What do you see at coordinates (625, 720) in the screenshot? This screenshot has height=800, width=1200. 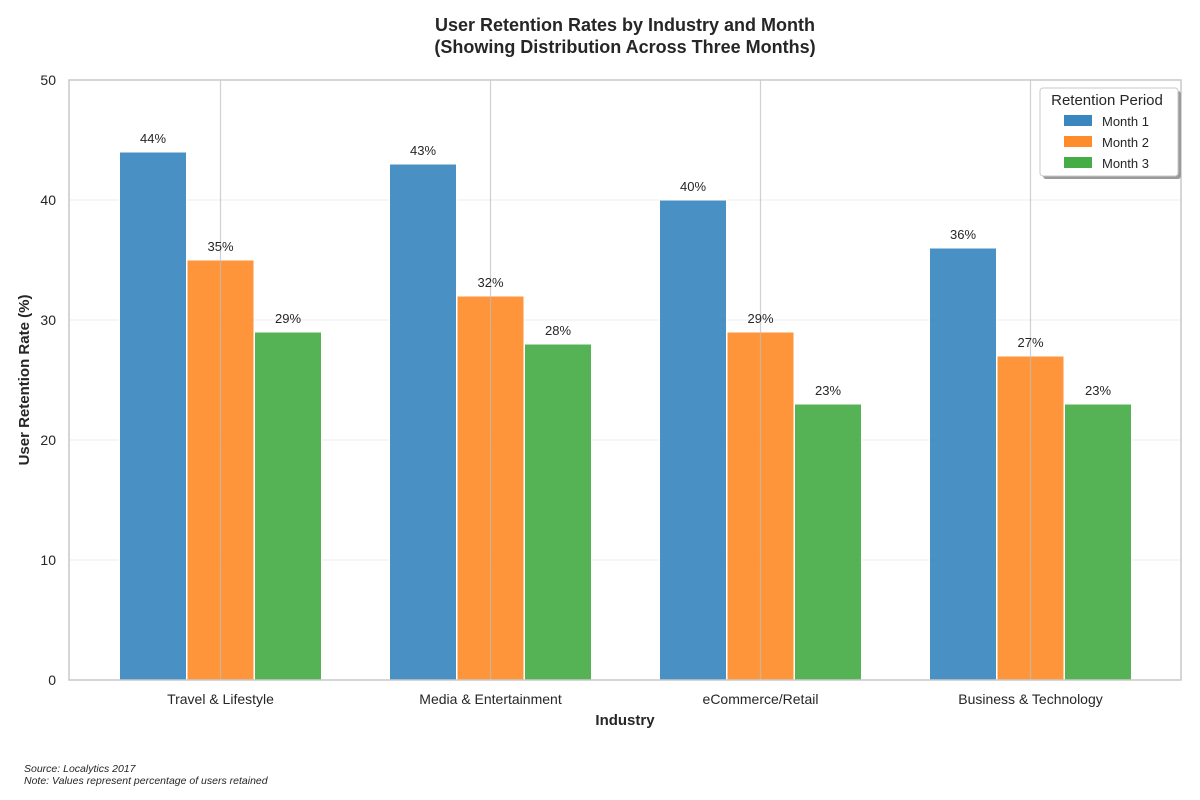 I see `x-axis-title: Industry` at bounding box center [625, 720].